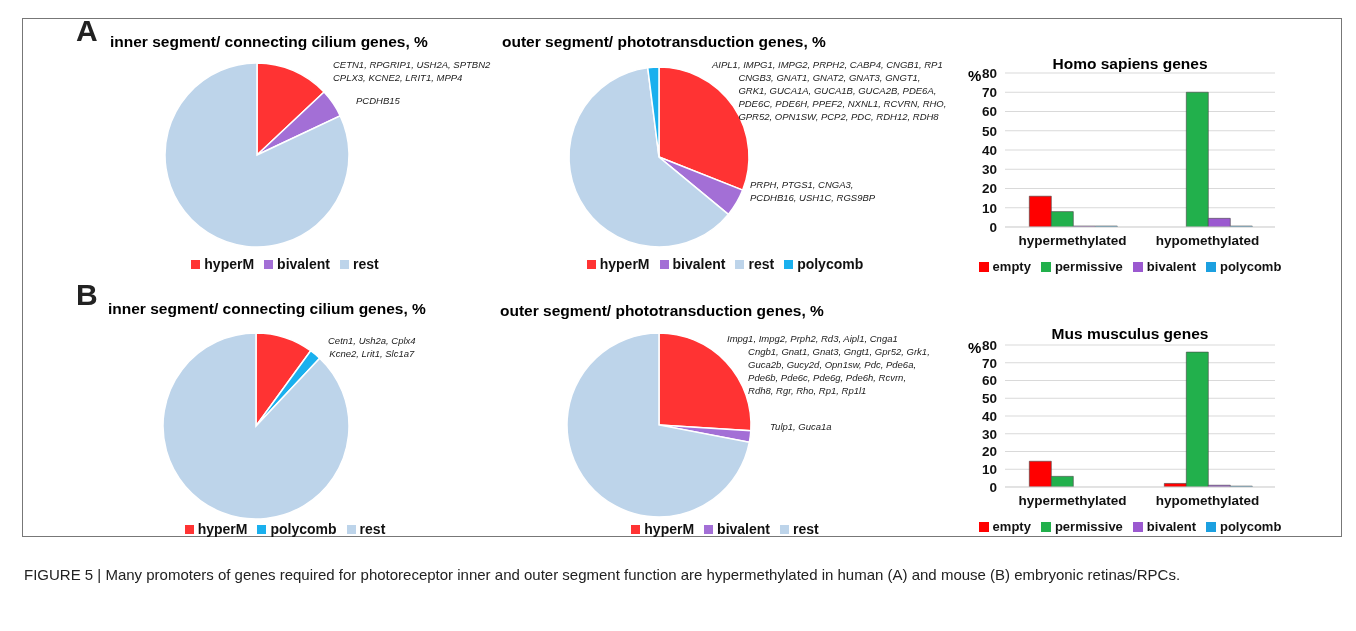 The image size is (1356, 631). Describe the element at coordinates (828, 364) in the screenshot. I see `text: Impg1, Impg2, Prph2, Rd3, Aipl1, Cnga1 Cngb1, Gnat1, Gnat3, Gngt1, Gpr52, Grk1, Guca2b, Gucy2d, Opn1sw, Pdc, Pde6a, Pde6b, Pde6c, Pde6g, Pde6h, Rcvrn, Rdh8, Rgr, Rho, Rp1, Rp1l1` at that location.